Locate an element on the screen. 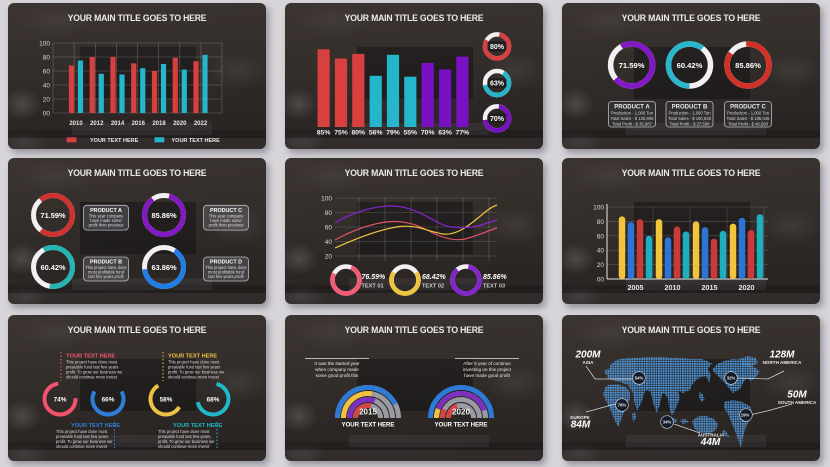 The width and height of the screenshot is (830, 467). svg-text: 78% is located at coordinates (622, 405).